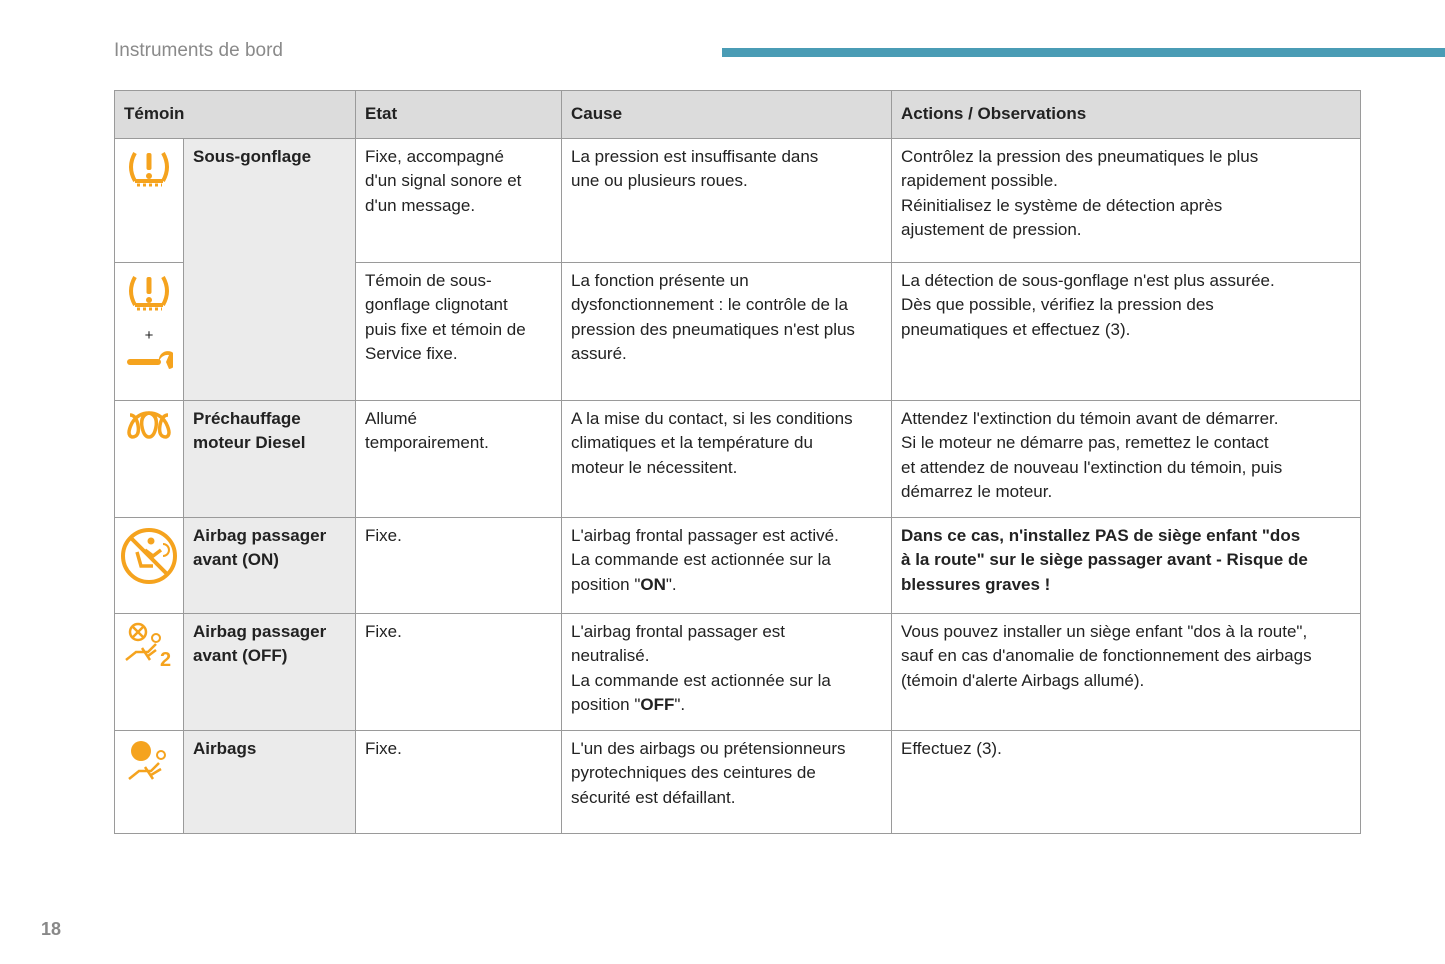 The width and height of the screenshot is (1445, 964). What do you see at coordinates (991, 229) in the screenshot?
I see `text-line: ajustement de pression.` at bounding box center [991, 229].